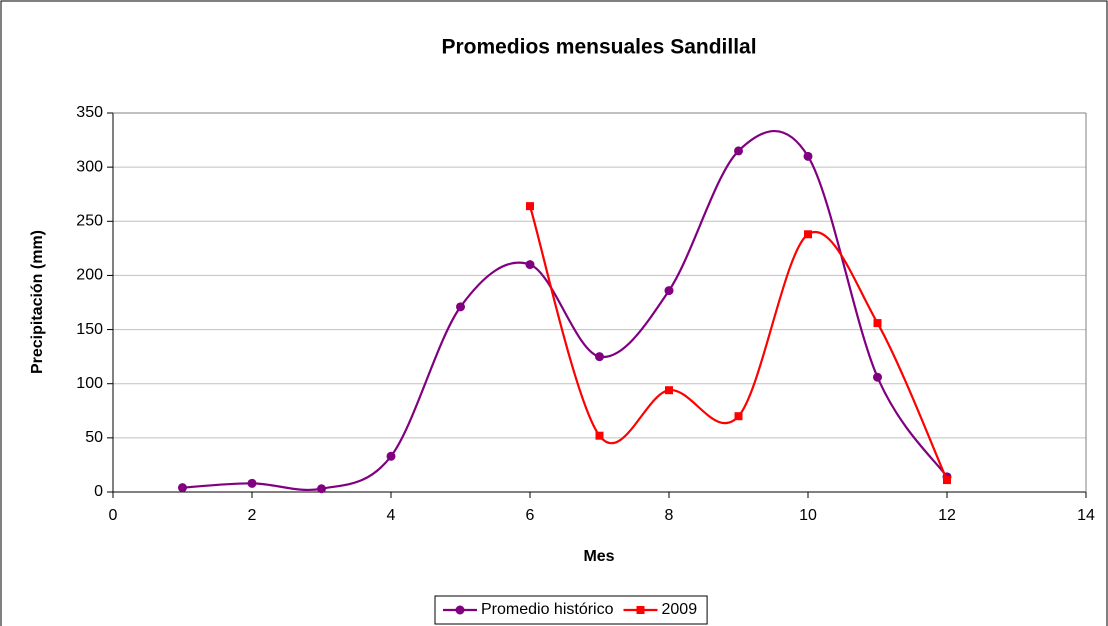 The width and height of the screenshot is (1108, 626). Describe the element at coordinates (89, 166) in the screenshot. I see `y-tick-label: 300` at that location.